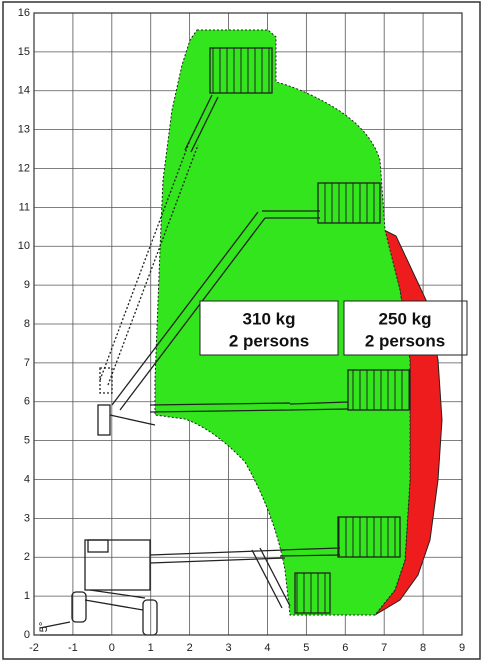  Describe the element at coordinates (267, 648) in the screenshot. I see `x-tick-label: 4` at that location.